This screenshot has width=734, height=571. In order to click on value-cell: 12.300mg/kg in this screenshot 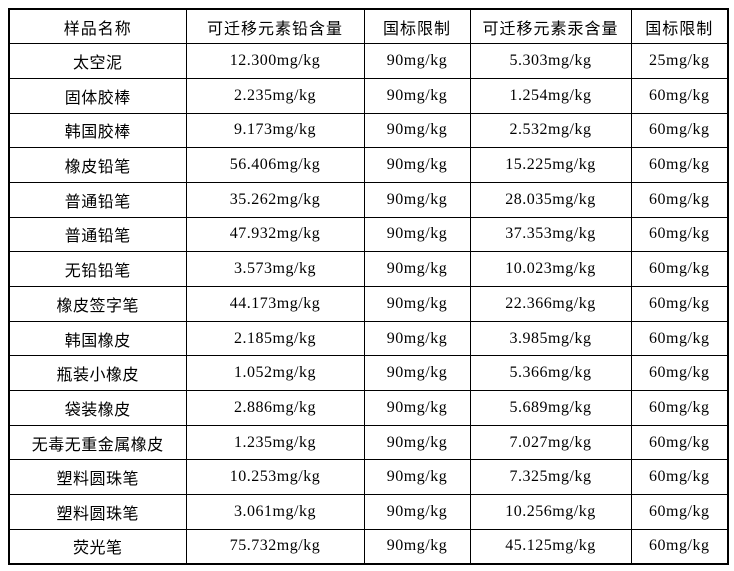, I will do `click(275, 61)`.